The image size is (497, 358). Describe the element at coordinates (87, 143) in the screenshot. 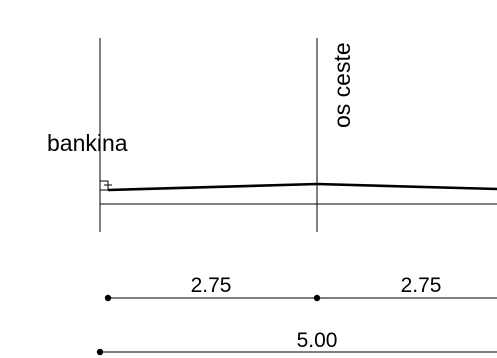

I see `shoulder-label: bankina` at that location.